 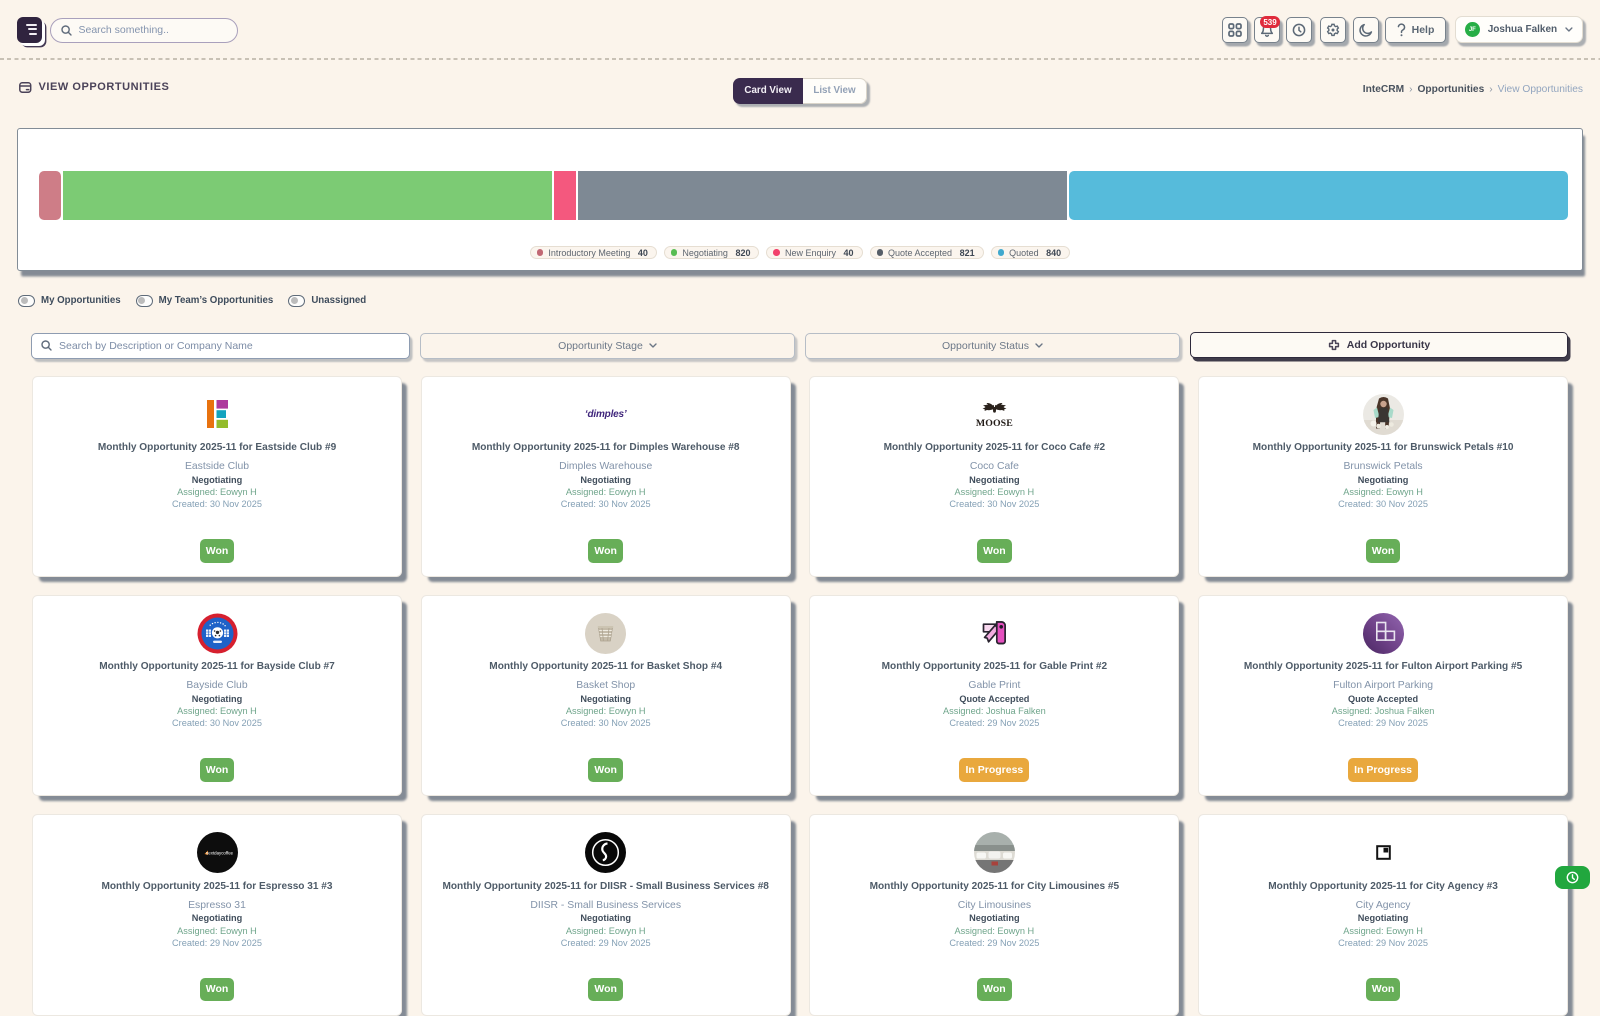 What do you see at coordinates (219, 853) in the screenshot?
I see `svg-text: nextdaycoffee` at bounding box center [219, 853].